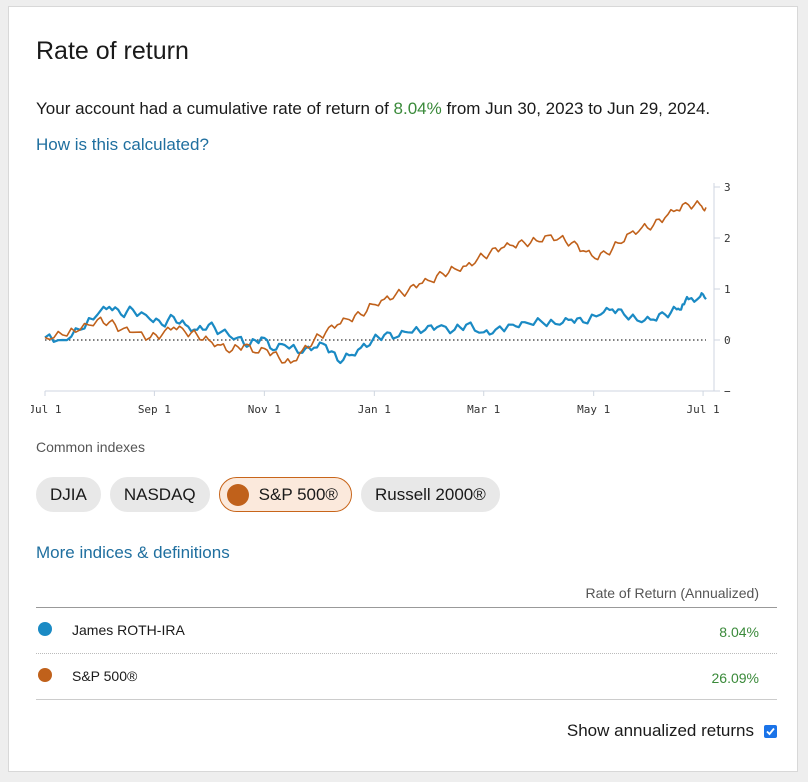 The height and width of the screenshot is (782, 808). What do you see at coordinates (133, 552) in the screenshot?
I see `more-indices-link: More indices & definitions` at bounding box center [133, 552].